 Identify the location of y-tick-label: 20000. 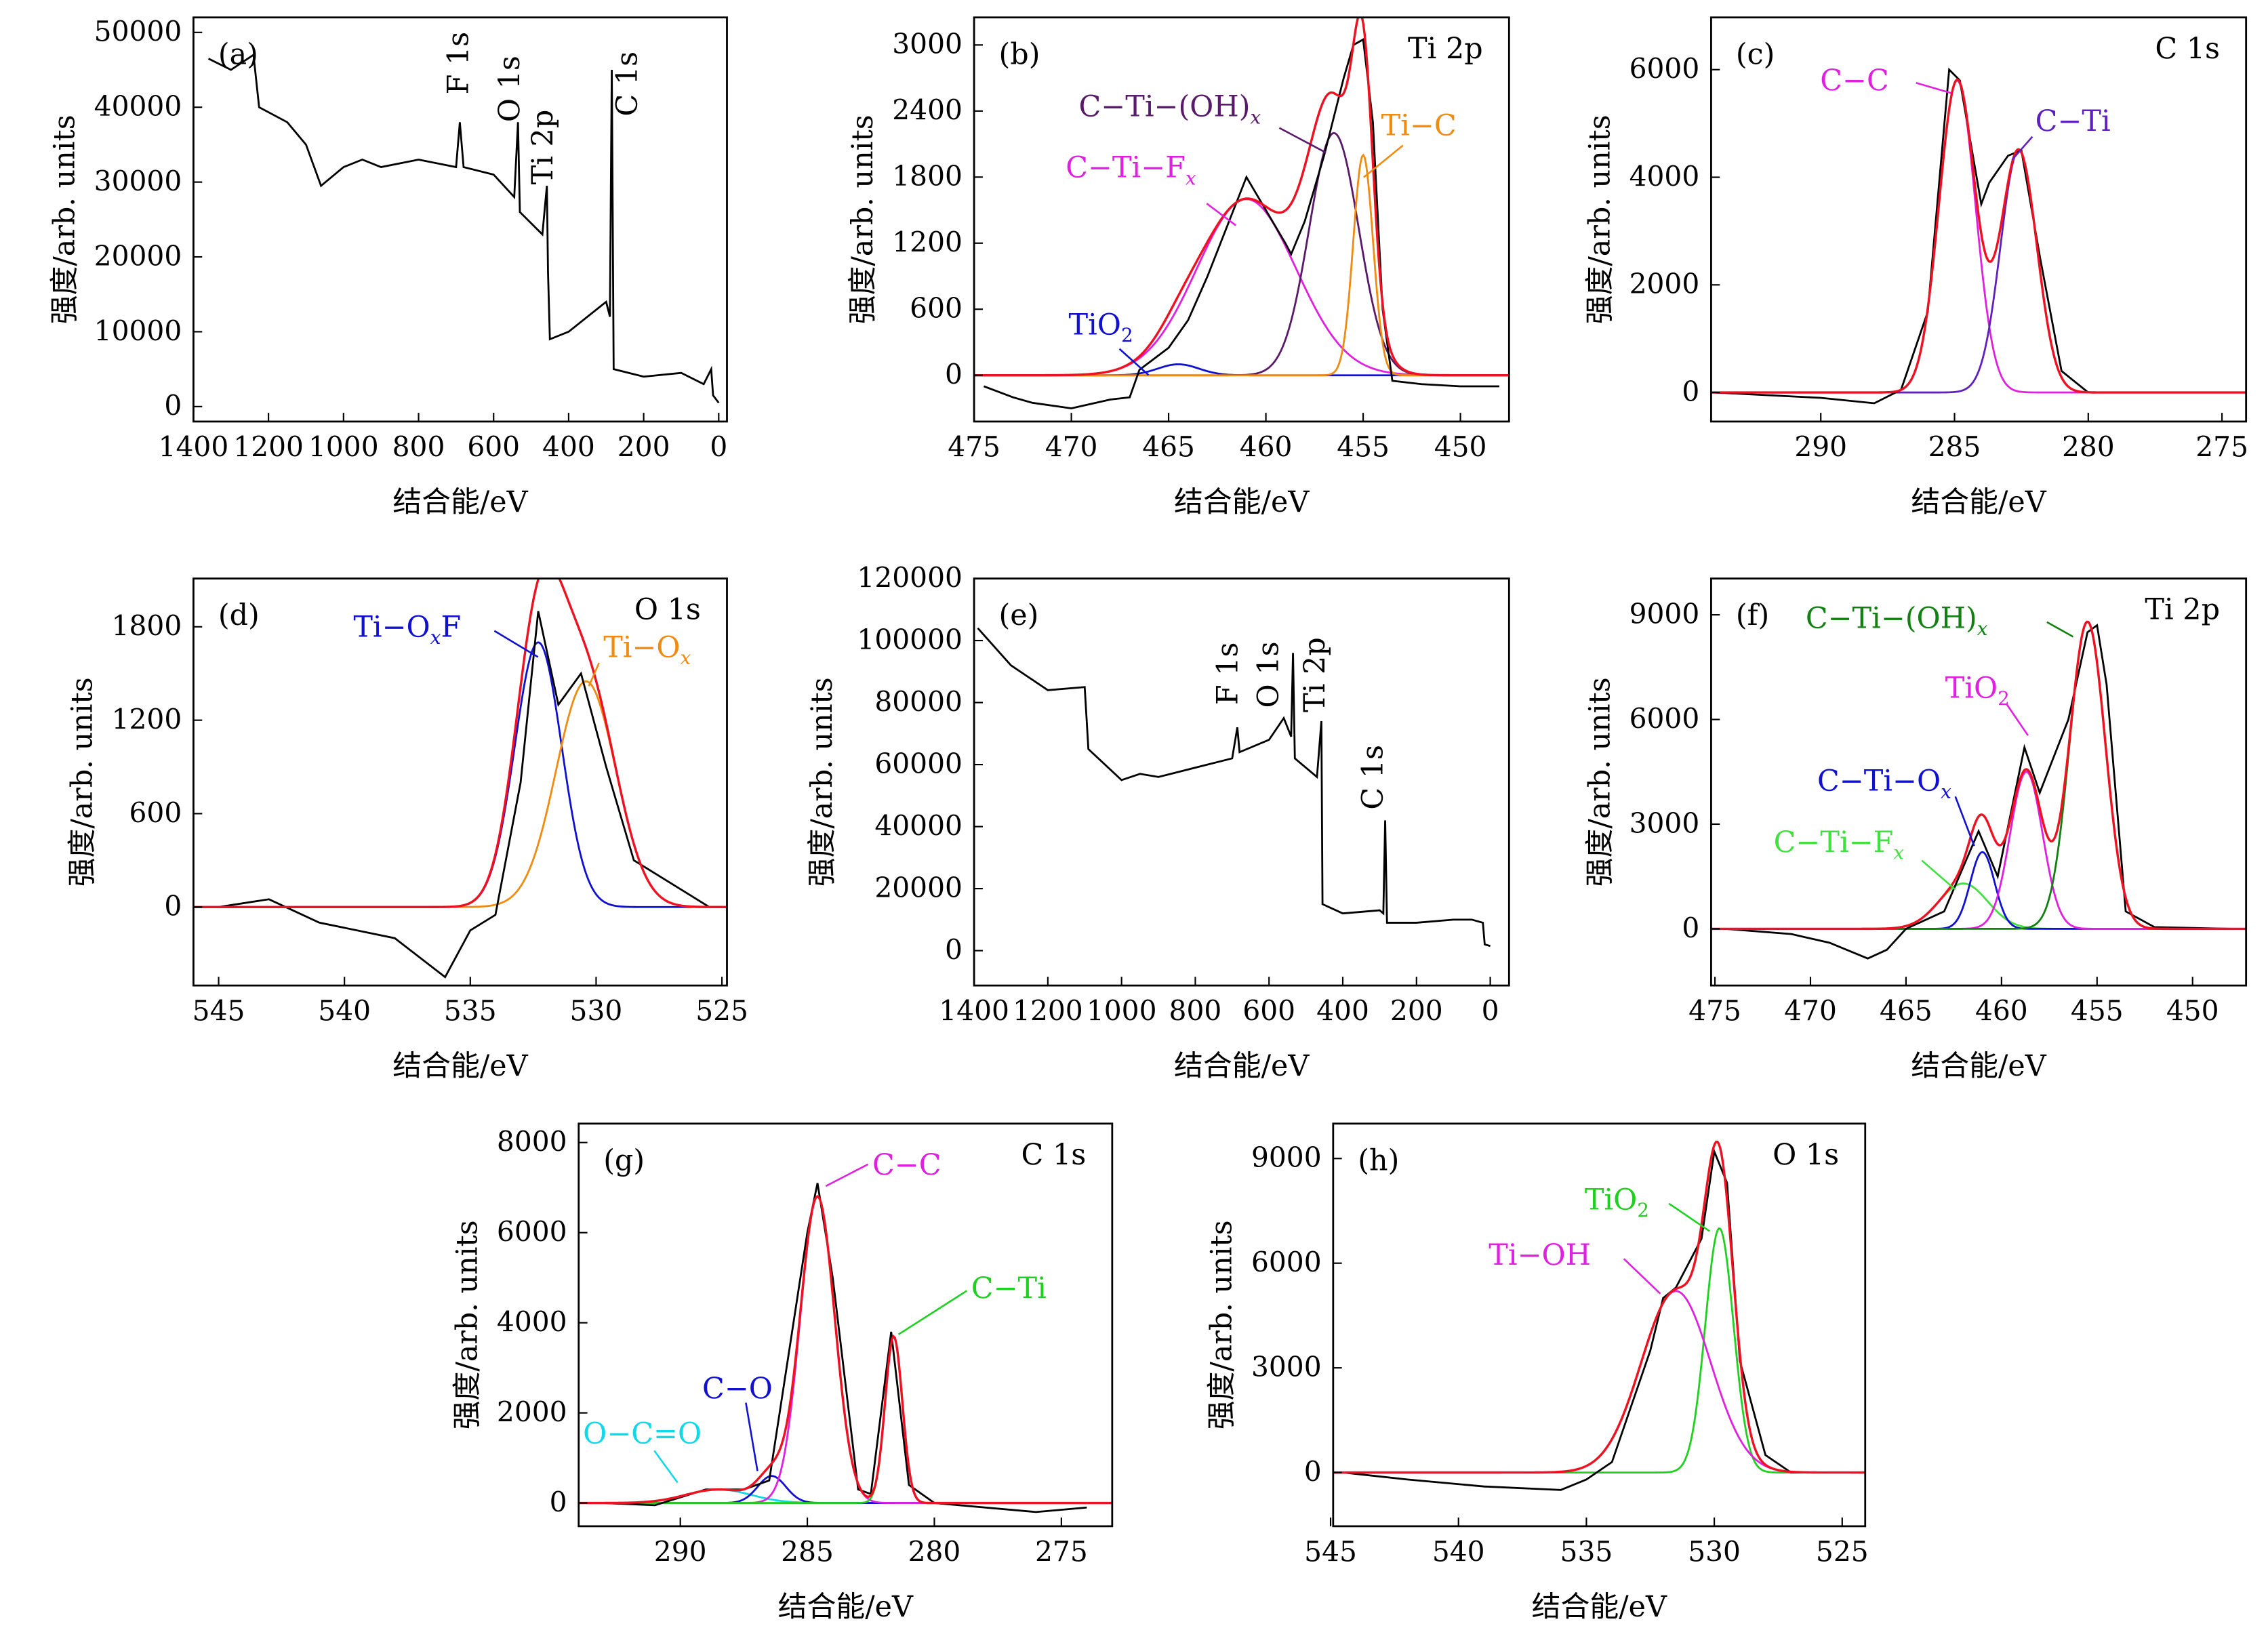
(918, 888).